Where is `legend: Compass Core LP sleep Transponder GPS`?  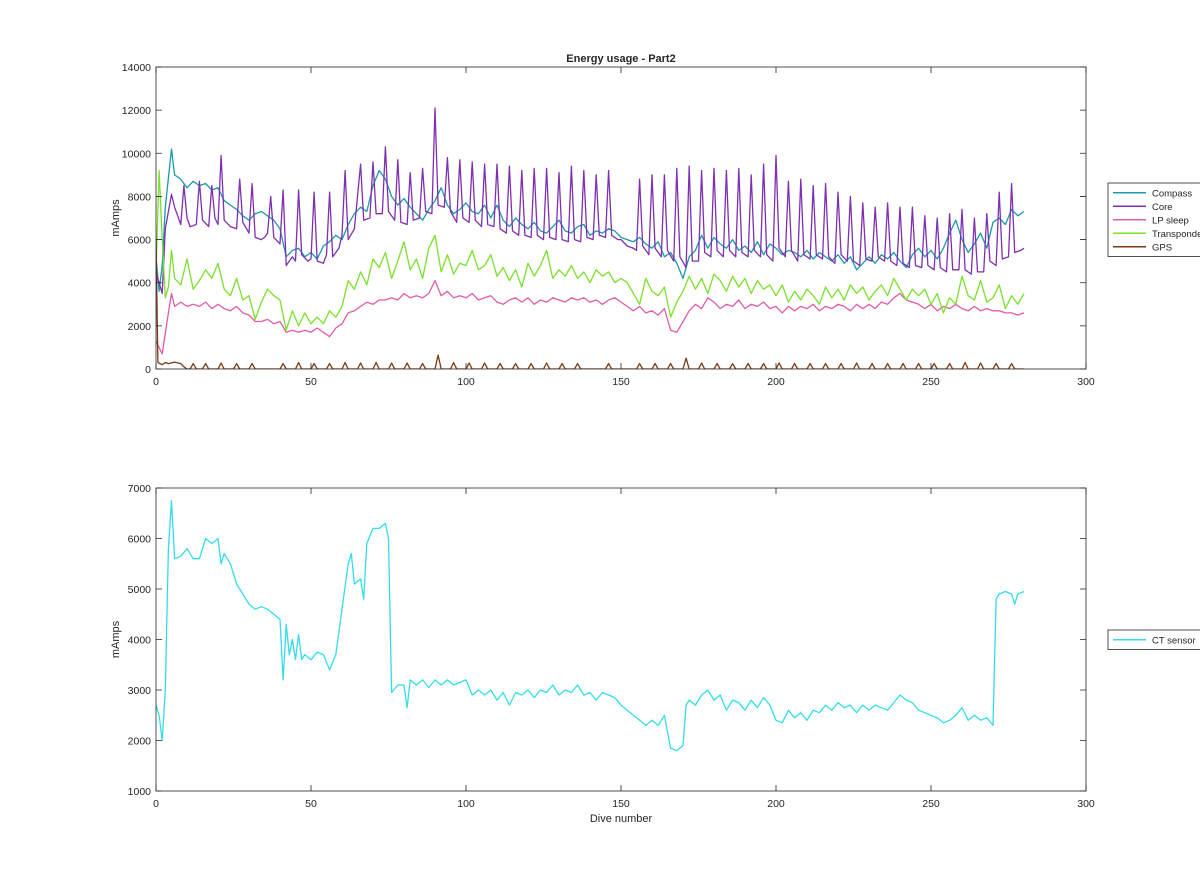 legend: Compass Core LP sleep Transponder GPS is located at coordinates (1153, 219).